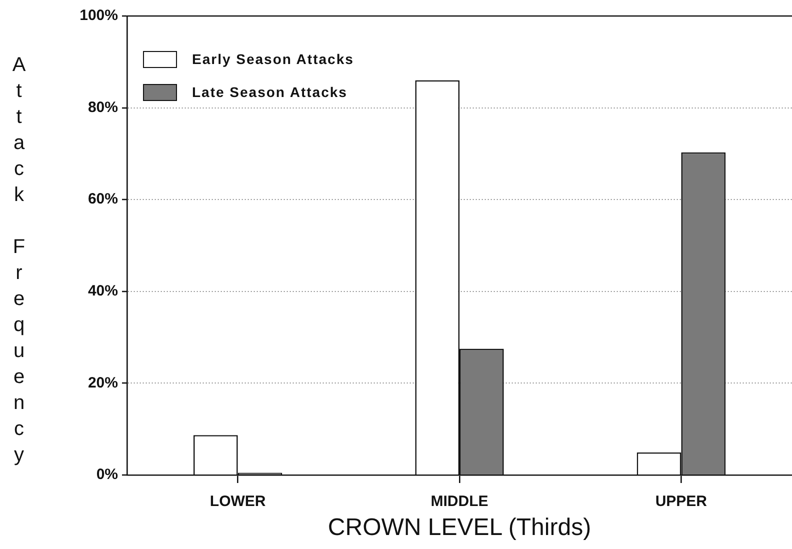 This screenshot has height=549, width=792. What do you see at coordinates (459, 501) in the screenshot?
I see `x-tick-label: MIDDLE` at bounding box center [459, 501].